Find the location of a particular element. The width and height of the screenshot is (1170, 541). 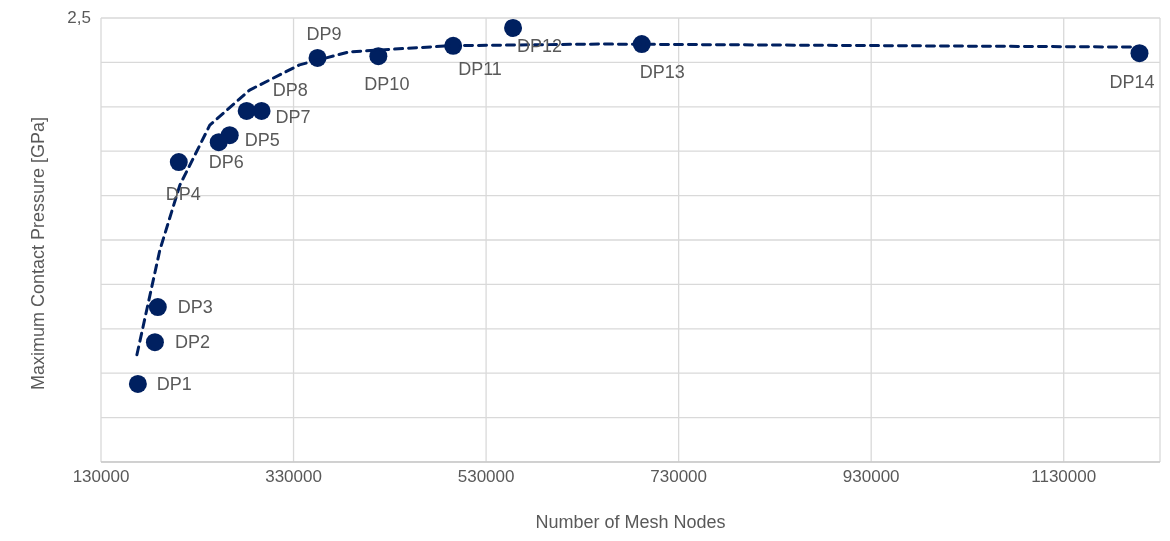

x-tick-label: 130000 is located at coordinates (101, 477).